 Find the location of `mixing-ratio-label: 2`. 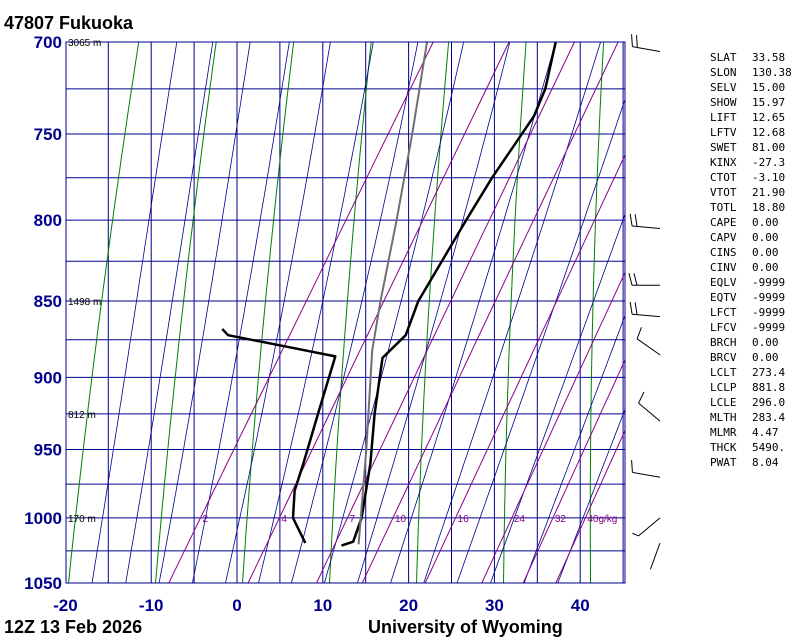

mixing-ratio-label: 2 is located at coordinates (205, 519).